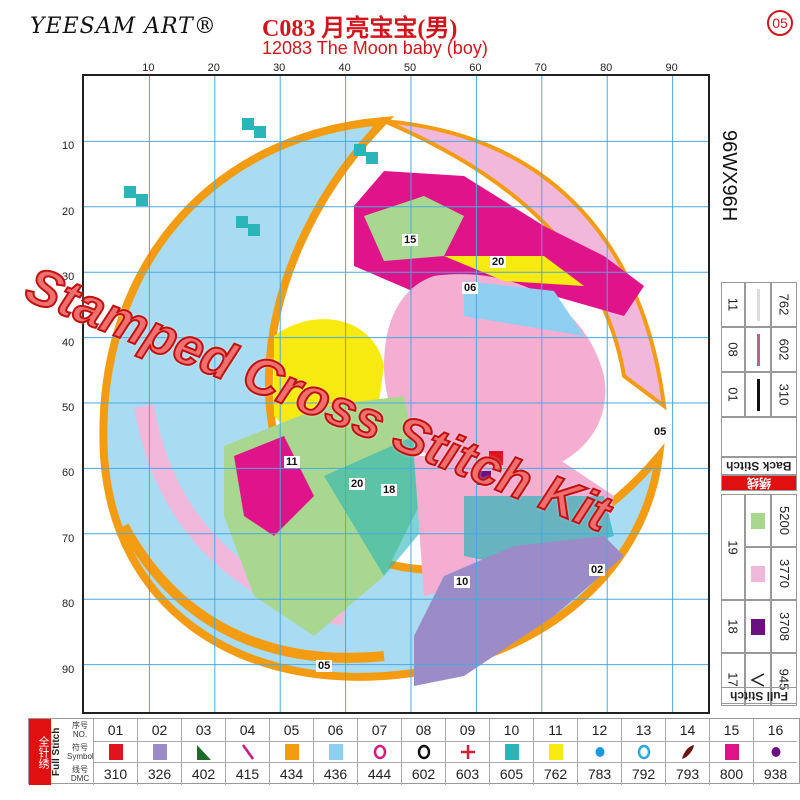  Describe the element at coordinates (203, 752) in the screenshot. I see `triangle-symbol-icon` at that location.